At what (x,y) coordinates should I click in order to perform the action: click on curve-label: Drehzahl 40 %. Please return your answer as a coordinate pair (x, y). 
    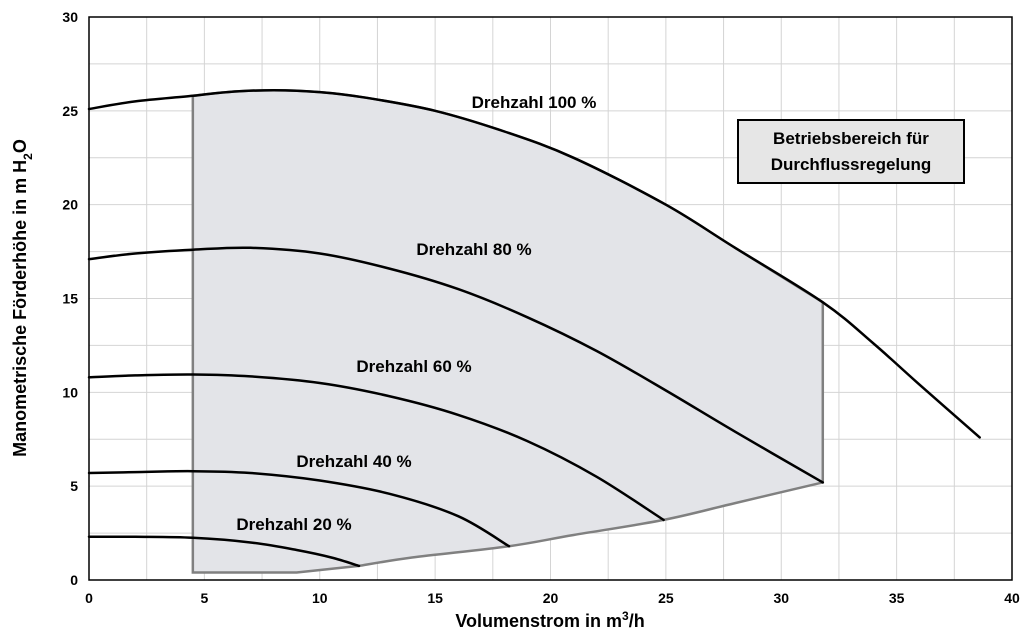
    Looking at the image, I should click on (353, 461).